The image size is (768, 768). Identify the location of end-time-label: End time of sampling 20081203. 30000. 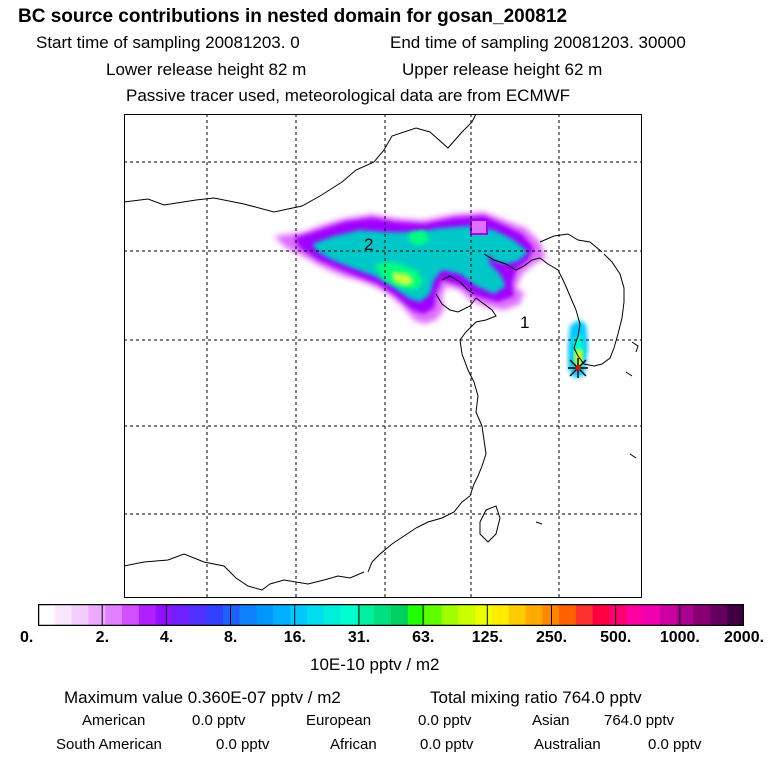
(538, 42).